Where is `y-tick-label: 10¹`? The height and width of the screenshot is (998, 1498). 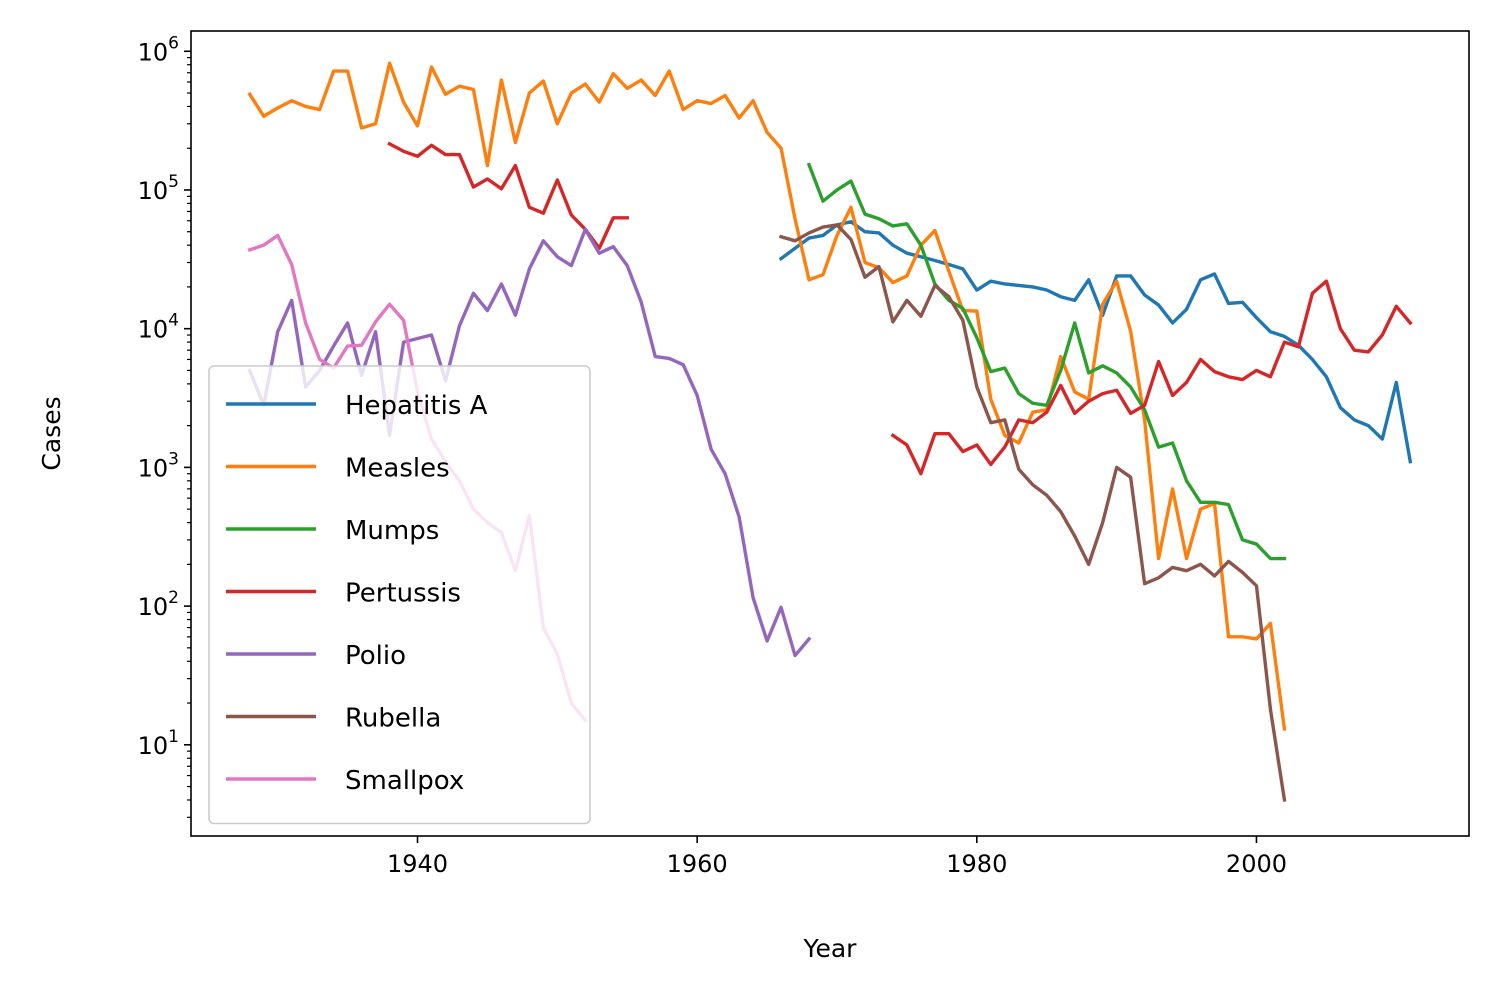
y-tick-label: 10¹ is located at coordinates (158, 743).